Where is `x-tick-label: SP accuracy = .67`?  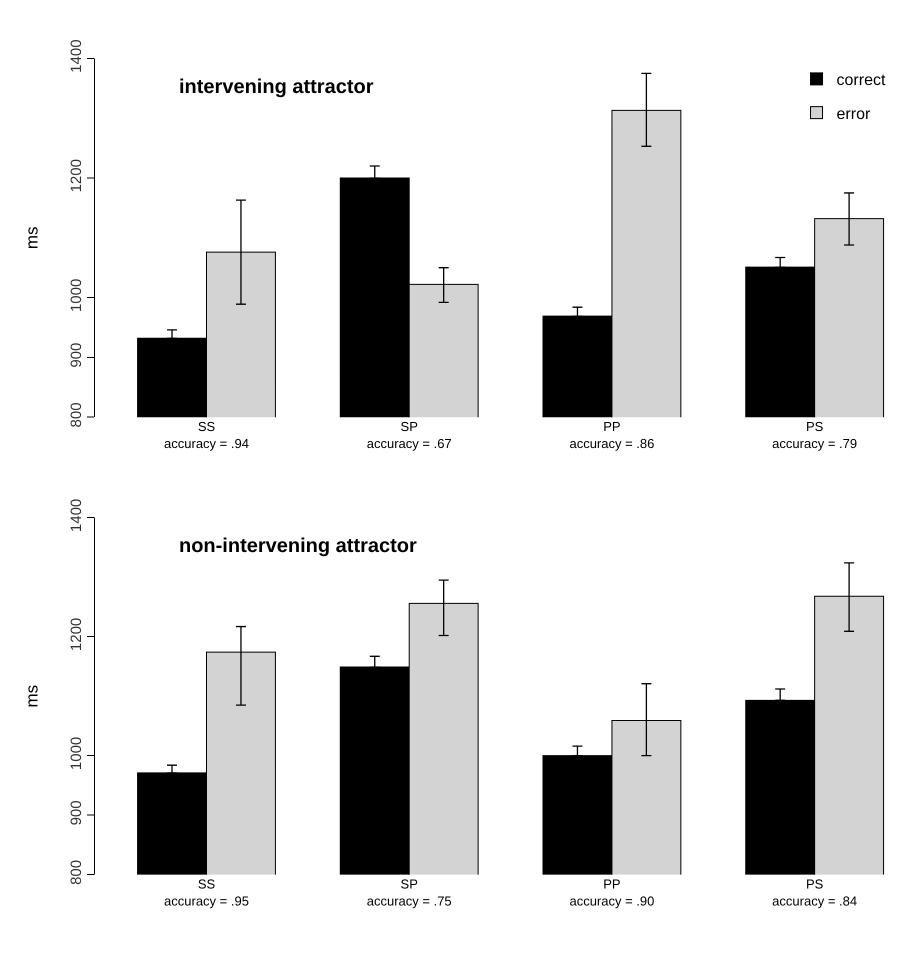 x-tick-label: SP accuracy = .67 is located at coordinates (409, 435).